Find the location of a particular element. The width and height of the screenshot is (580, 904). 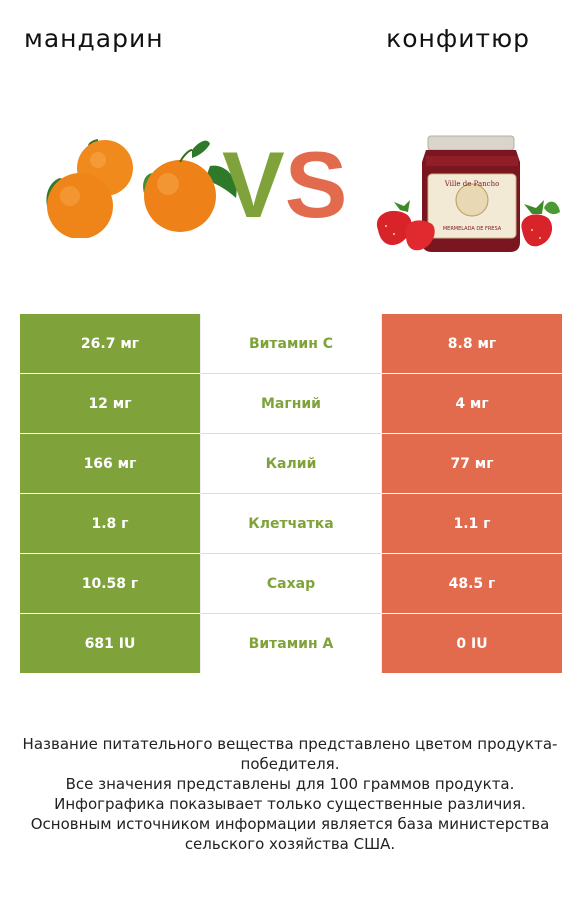

left-value: 166 мг is located at coordinates (110, 463).